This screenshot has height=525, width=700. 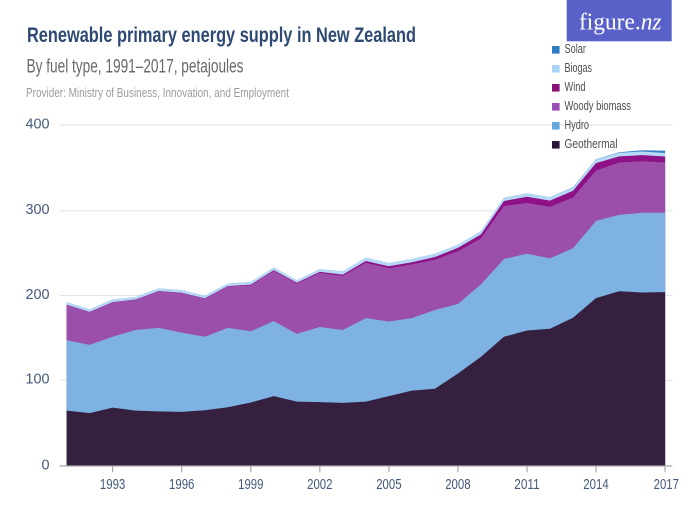 I want to click on svg-text: 100, so click(x=38, y=379).